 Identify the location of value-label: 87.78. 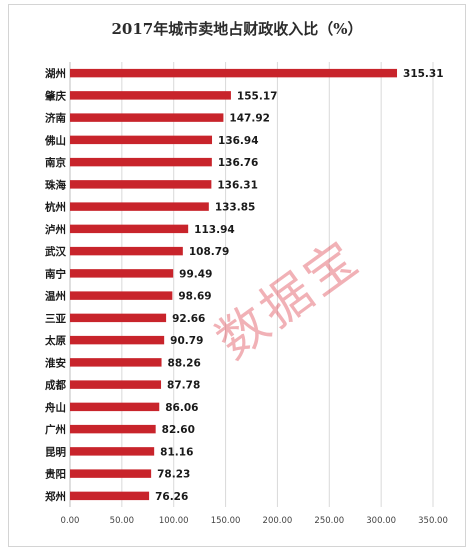
(183, 386).